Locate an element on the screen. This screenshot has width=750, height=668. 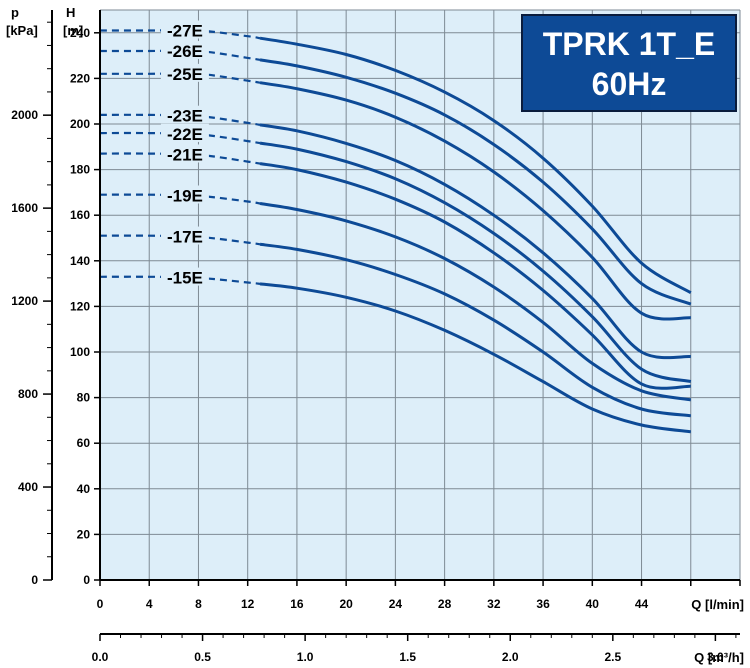
h-axis-tick-label: 180 is located at coordinates (80, 170).